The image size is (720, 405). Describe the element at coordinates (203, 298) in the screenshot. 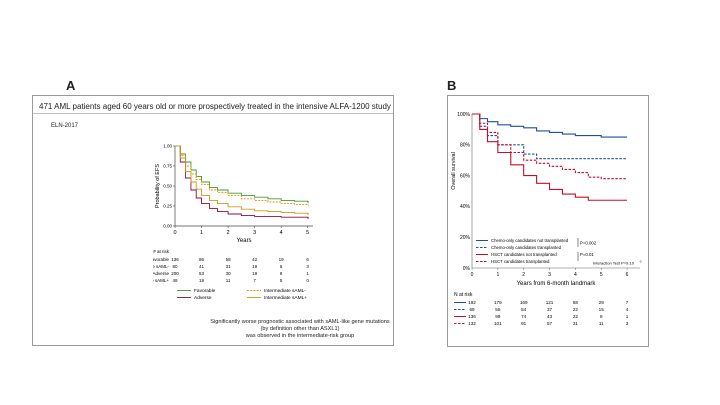

I see `efs-legend-label: Adverse` at that location.